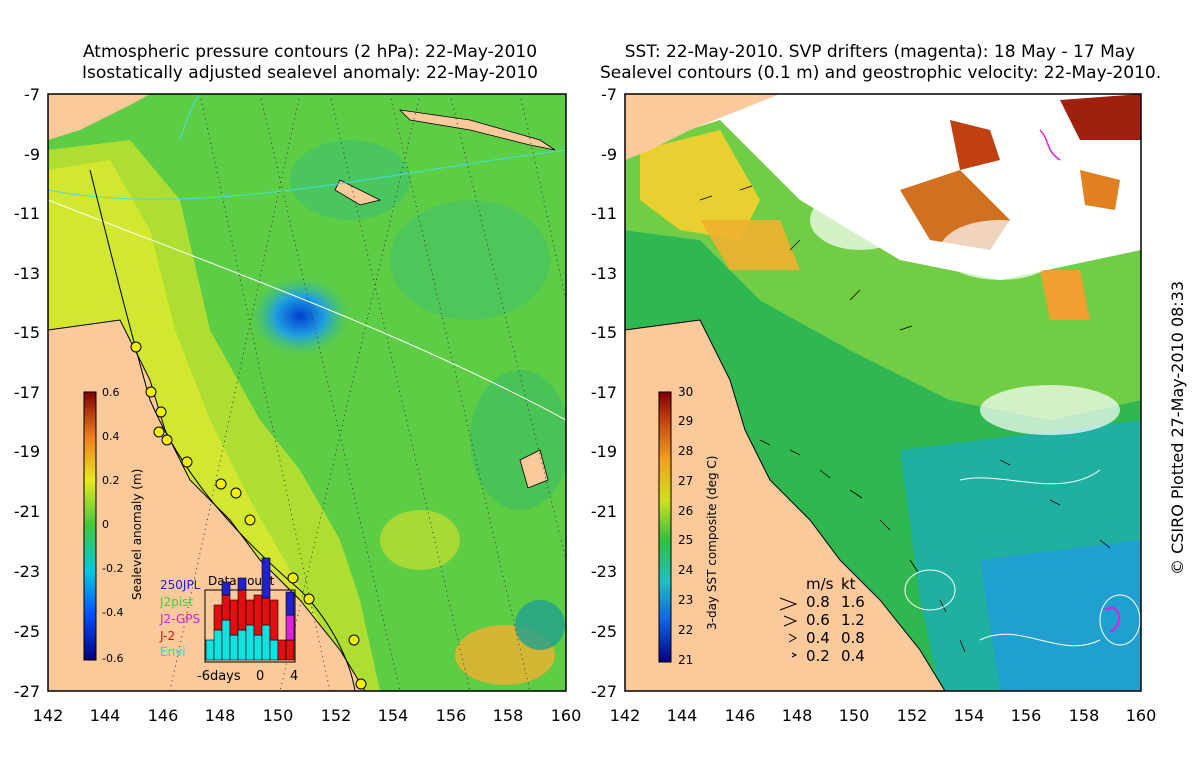 This screenshot has width=1200, height=780. Describe the element at coordinates (90, 526) in the screenshot. I see `left-colorbar` at that location.